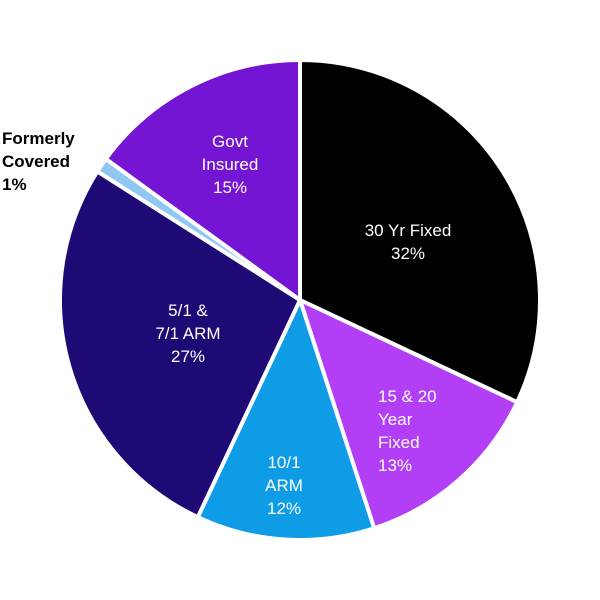  I want to click on pie-slice-label-line: 32%, so click(408, 253).